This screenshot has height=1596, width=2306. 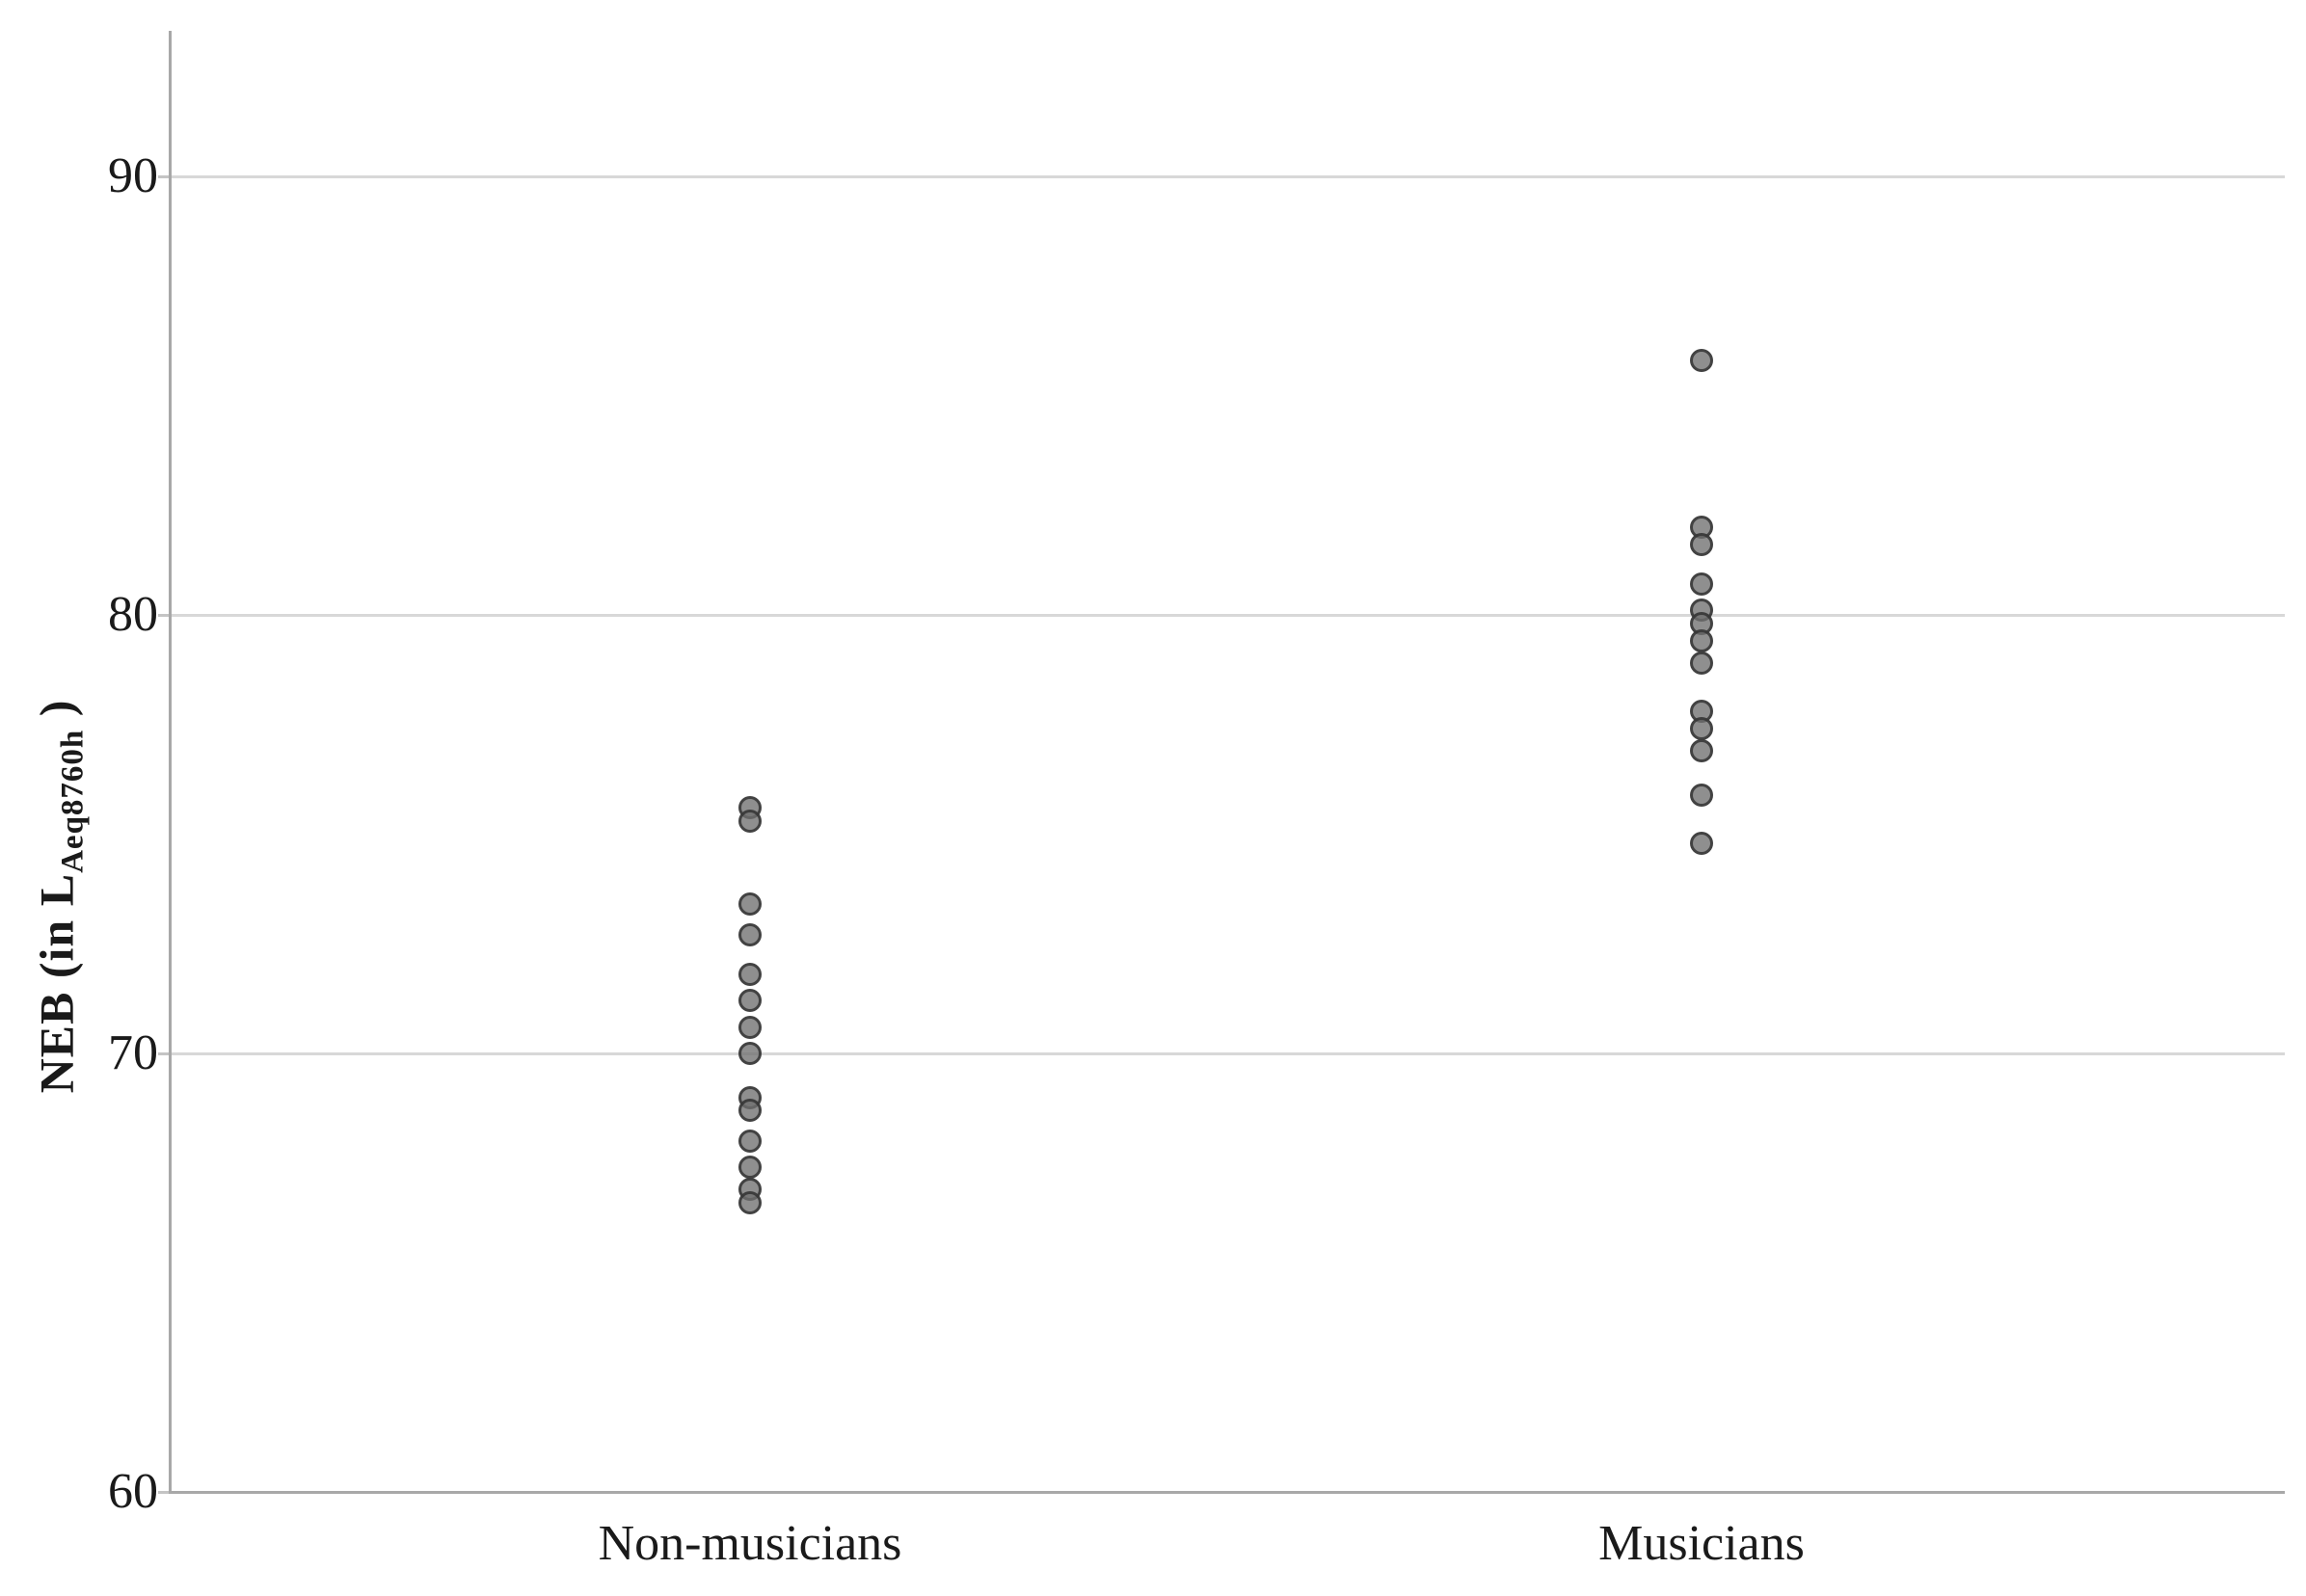 I want to click on y-tick-label-90: 90, so click(x=133, y=175).